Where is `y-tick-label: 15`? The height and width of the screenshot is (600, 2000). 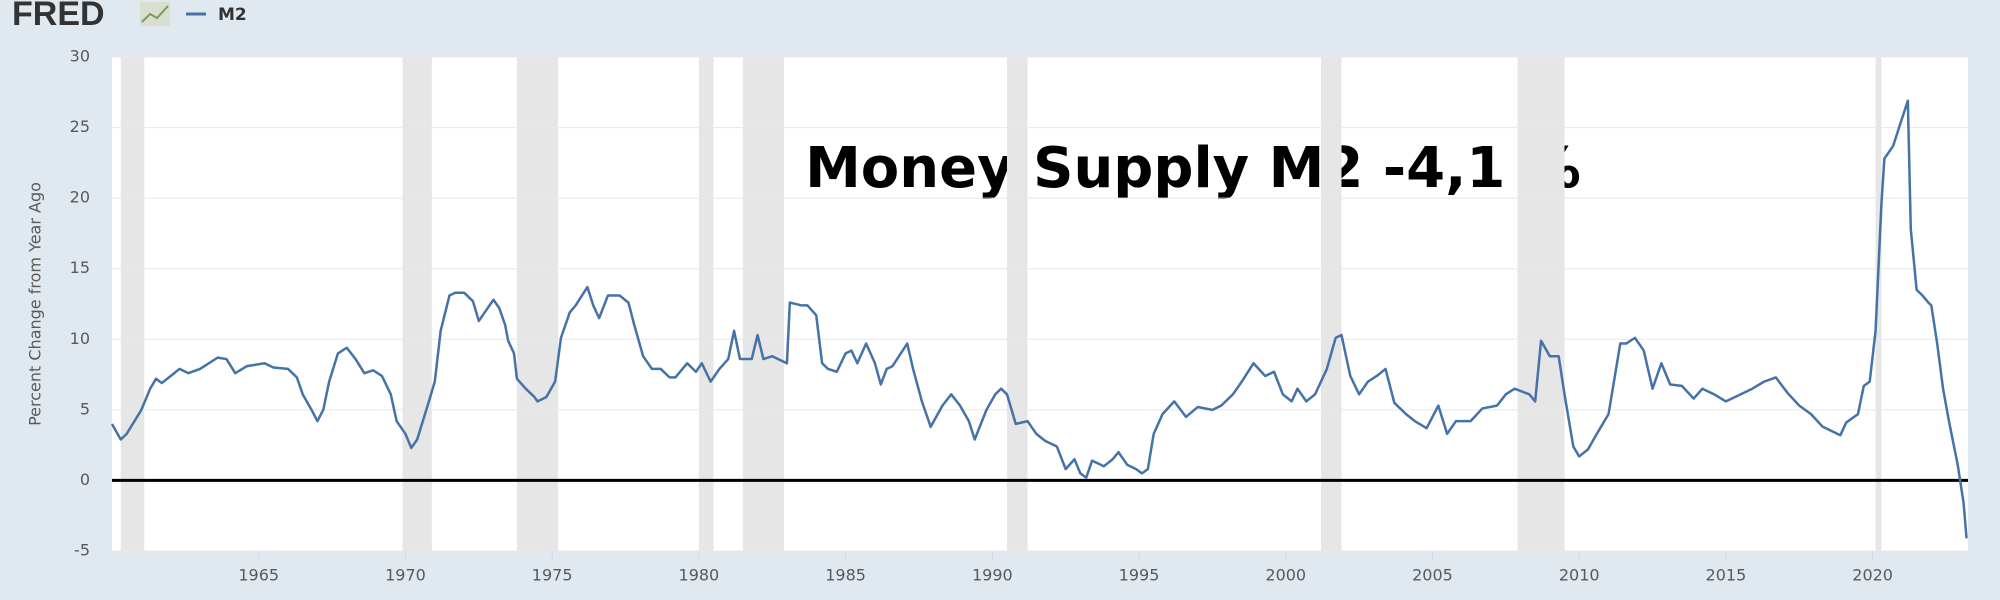 y-tick-label: 15 is located at coordinates (80, 267).